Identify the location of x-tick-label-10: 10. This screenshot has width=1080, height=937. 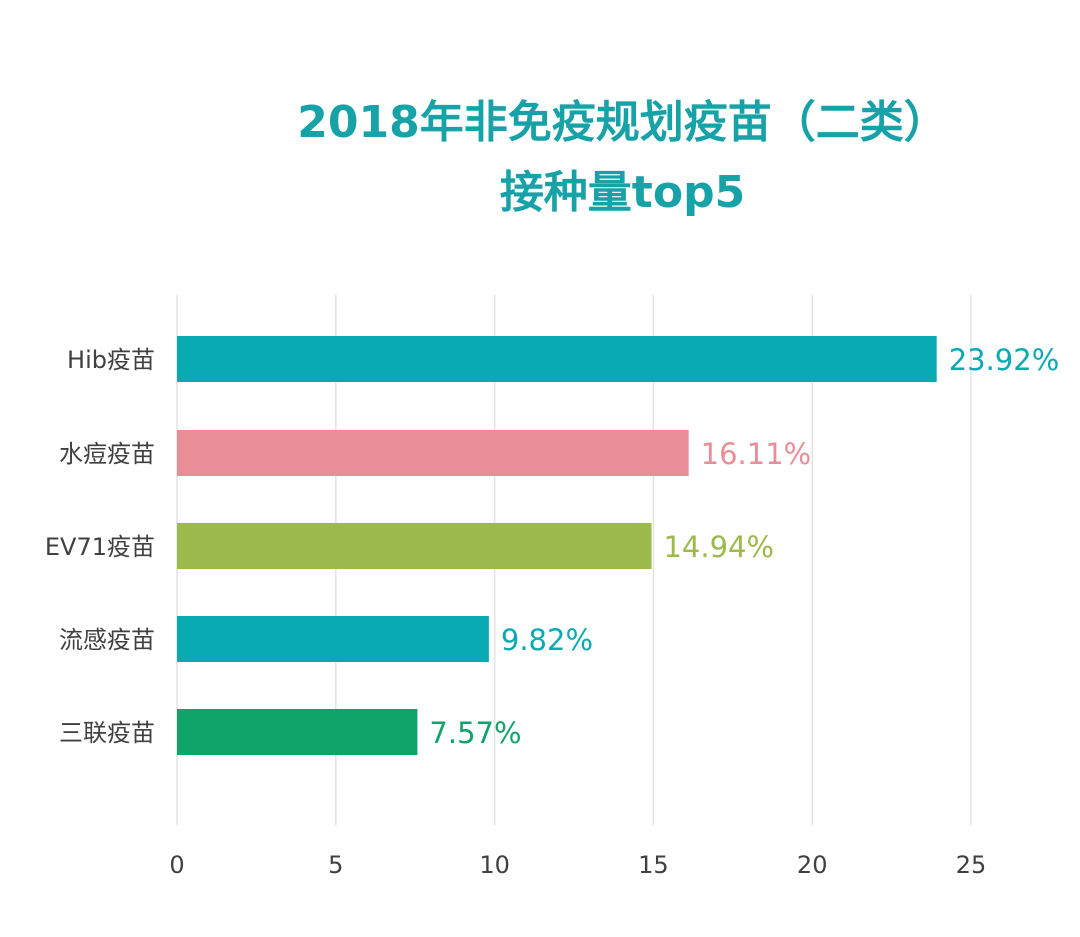
(494, 865).